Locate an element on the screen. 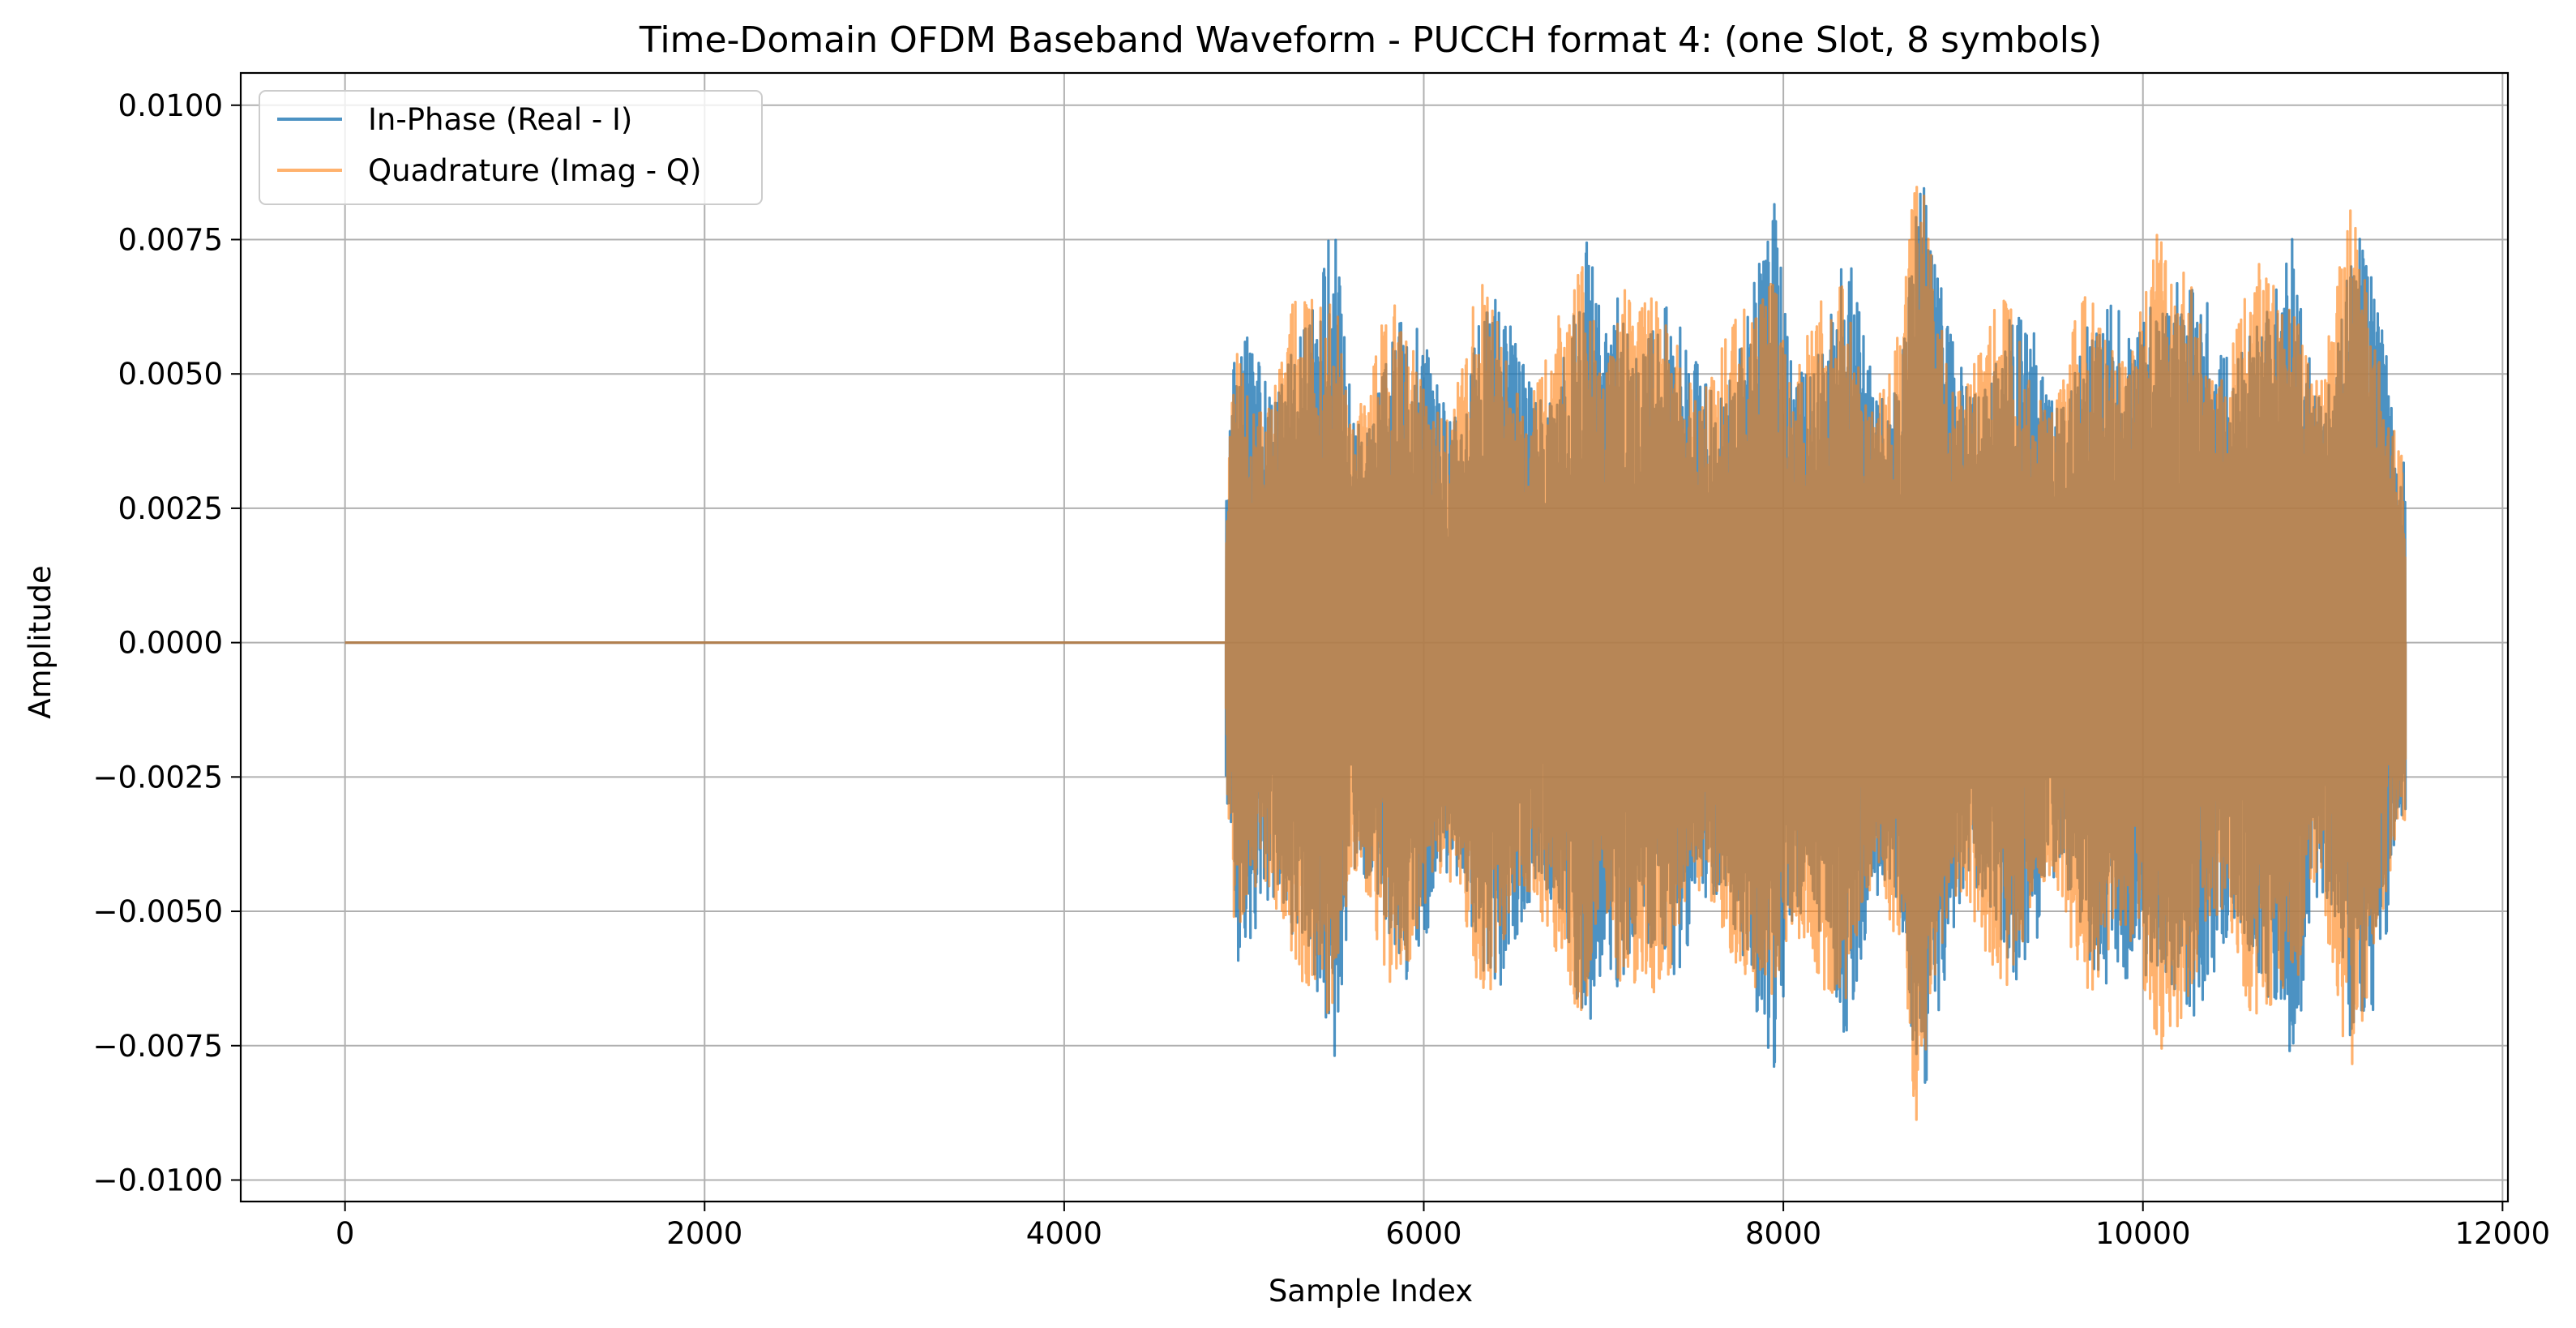 This screenshot has height=1328, width=2576. y-tick-label: 0.0075 is located at coordinates (170, 239).